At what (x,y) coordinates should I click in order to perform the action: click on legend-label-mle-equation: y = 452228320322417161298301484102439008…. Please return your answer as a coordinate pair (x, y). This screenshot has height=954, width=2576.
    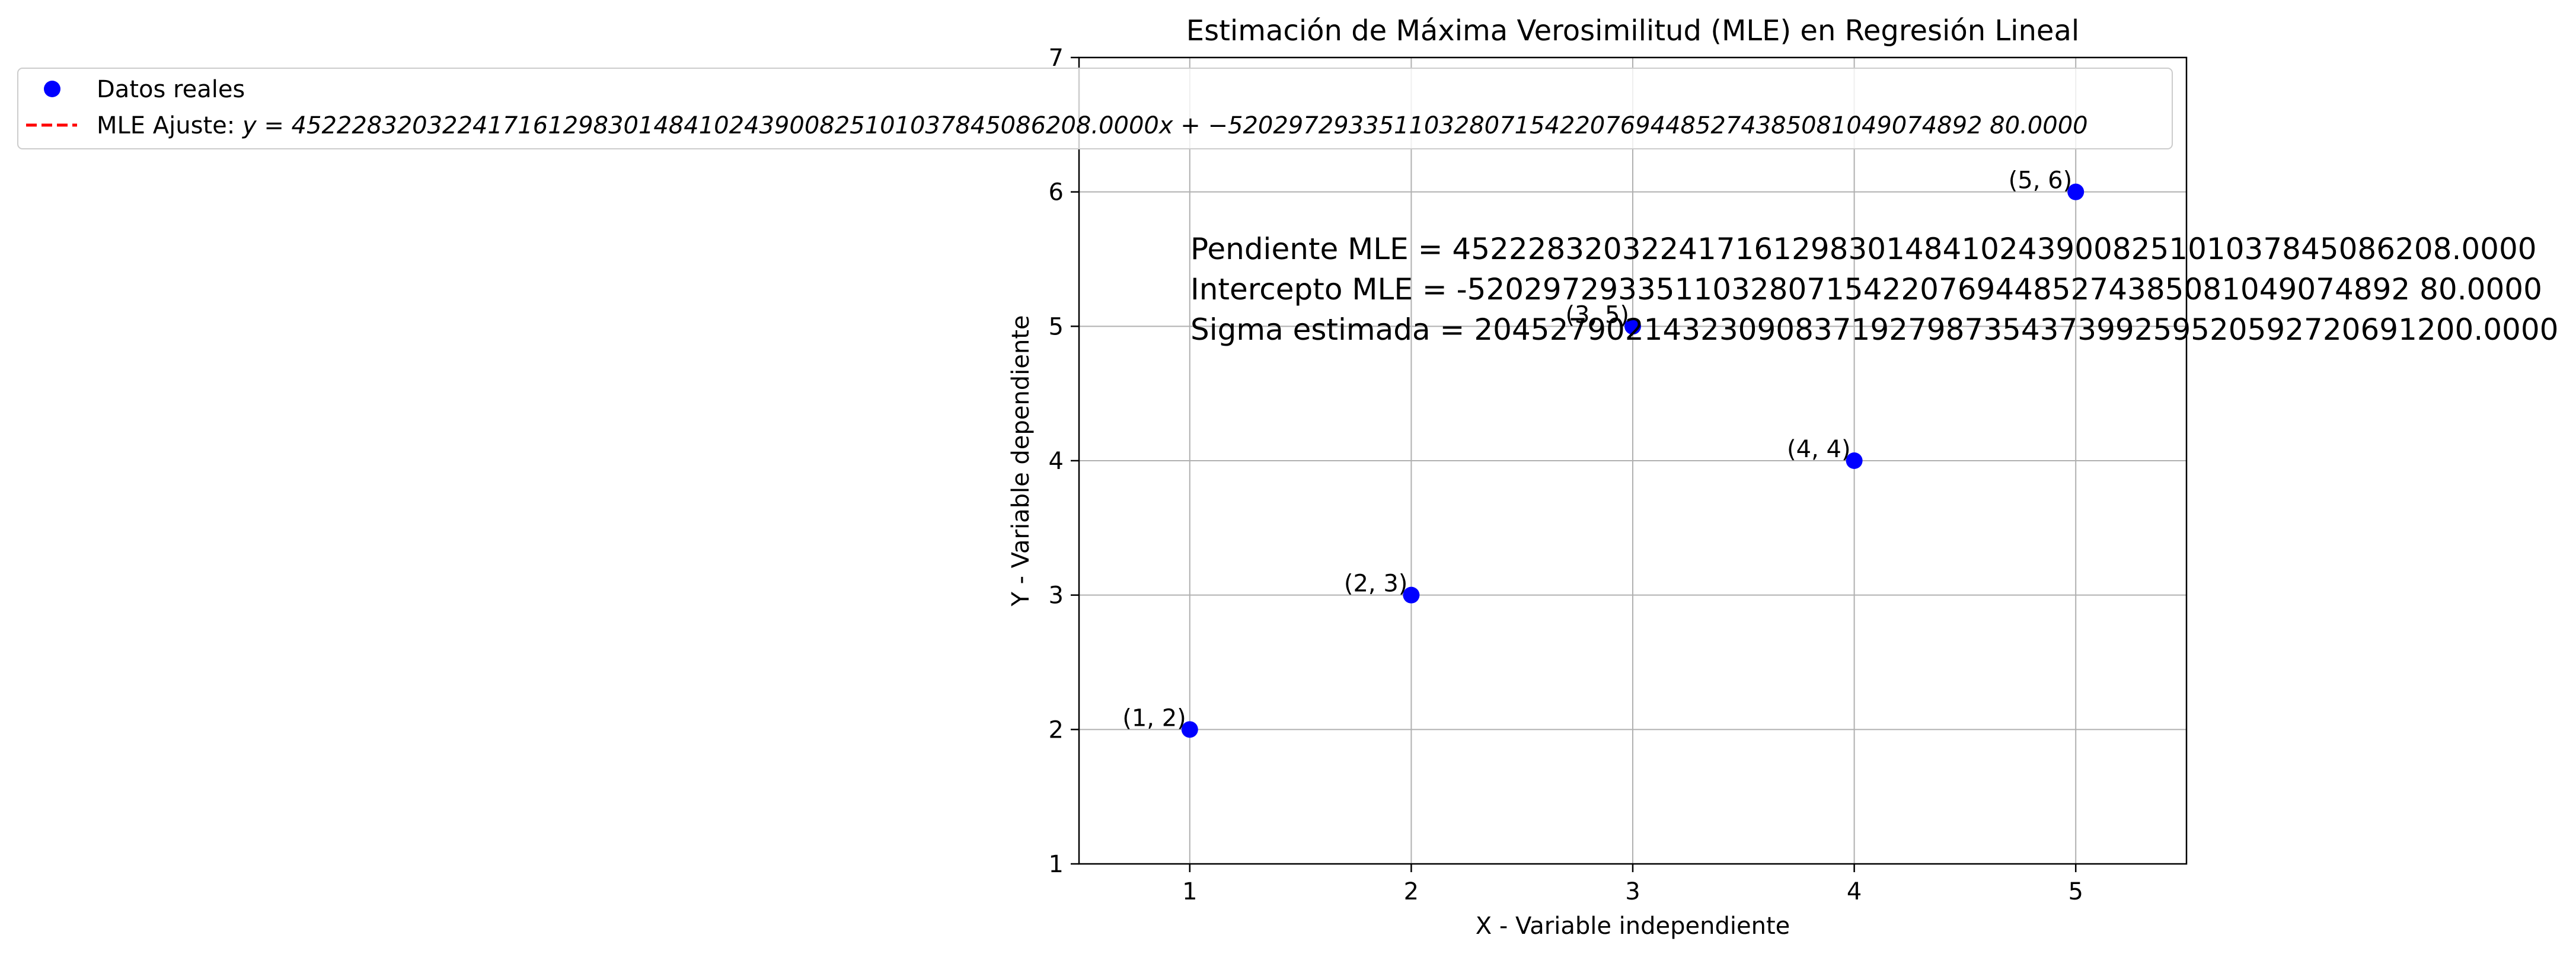
    Looking at the image, I should click on (1165, 125).